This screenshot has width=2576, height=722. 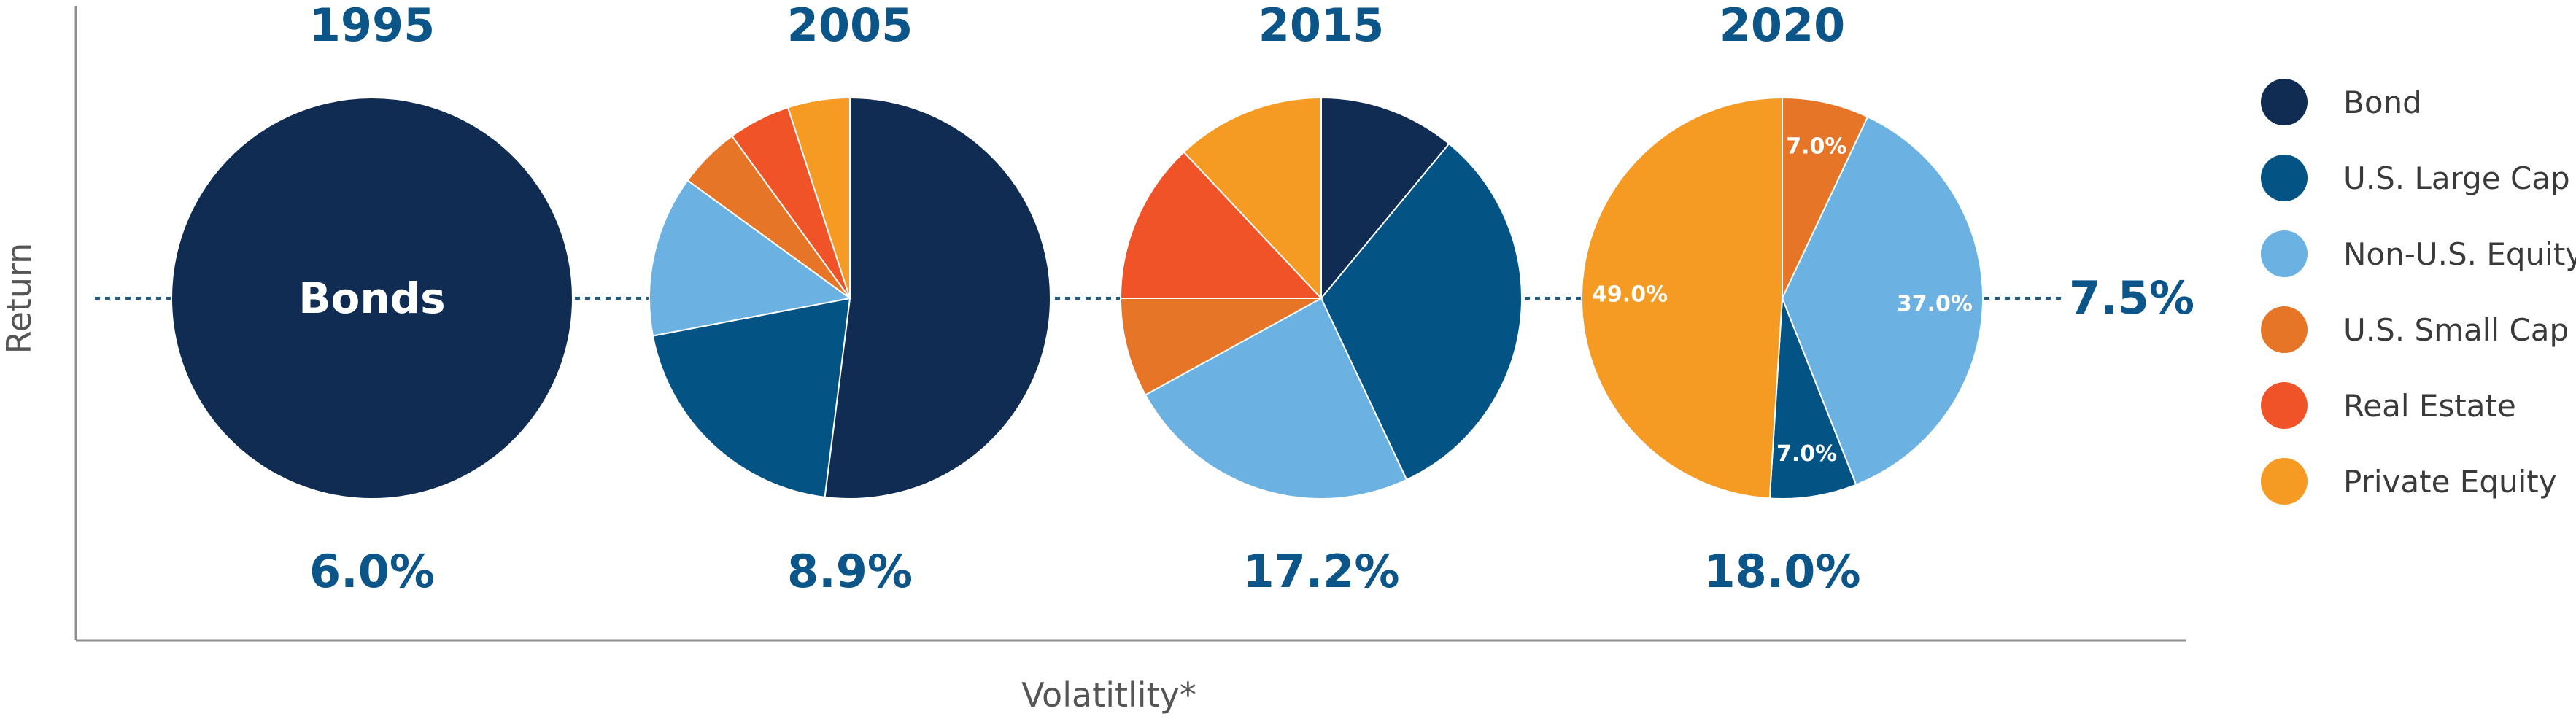 I want to click on year-label: 1995, so click(x=372, y=26).